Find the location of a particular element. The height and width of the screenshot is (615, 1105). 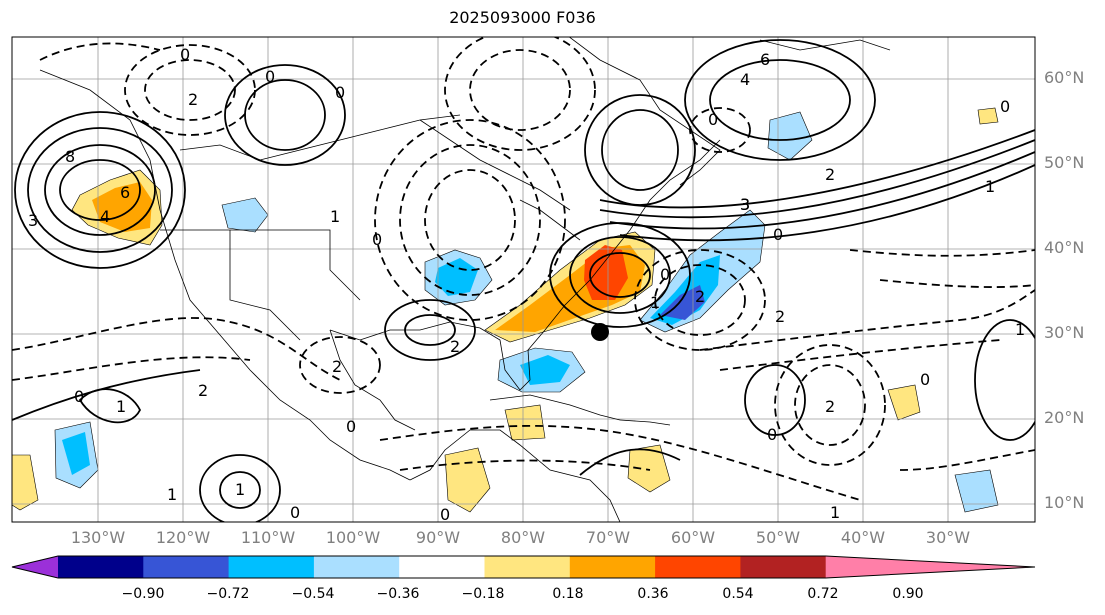

map-title: 2025093000 F036 is located at coordinates (522, 17).